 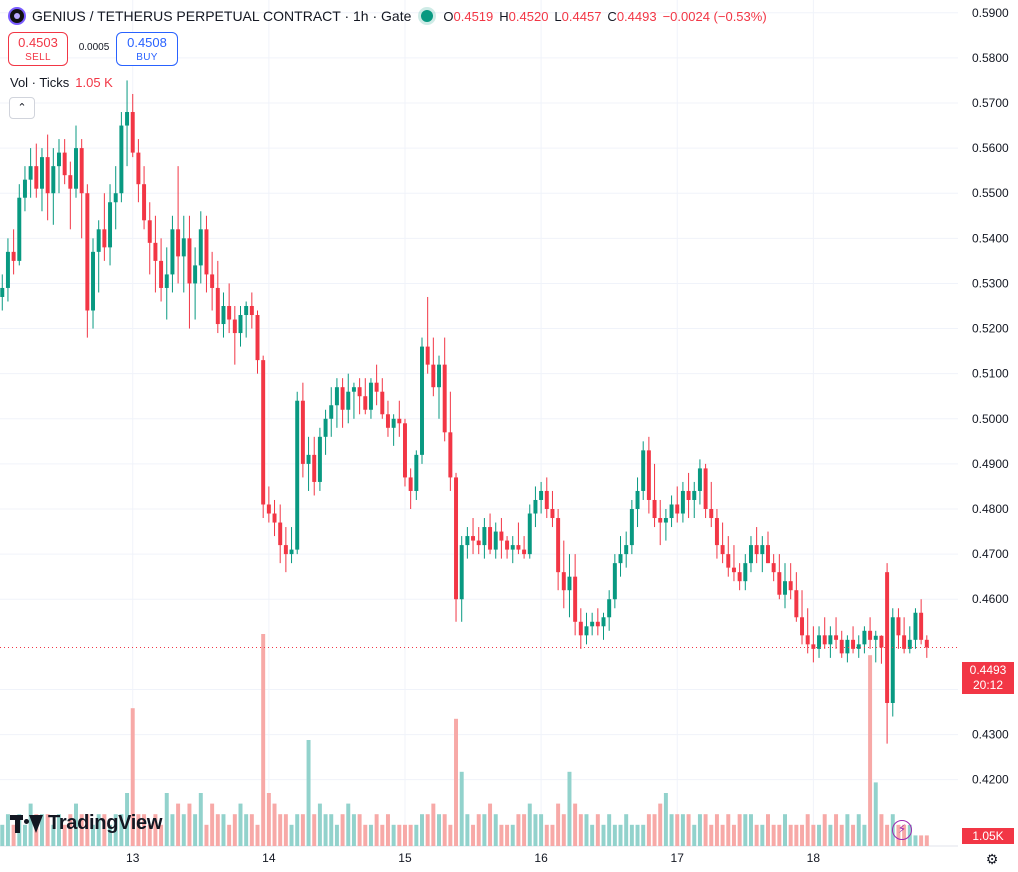 What do you see at coordinates (427, 16) in the screenshot?
I see `market-status-icon` at bounding box center [427, 16].